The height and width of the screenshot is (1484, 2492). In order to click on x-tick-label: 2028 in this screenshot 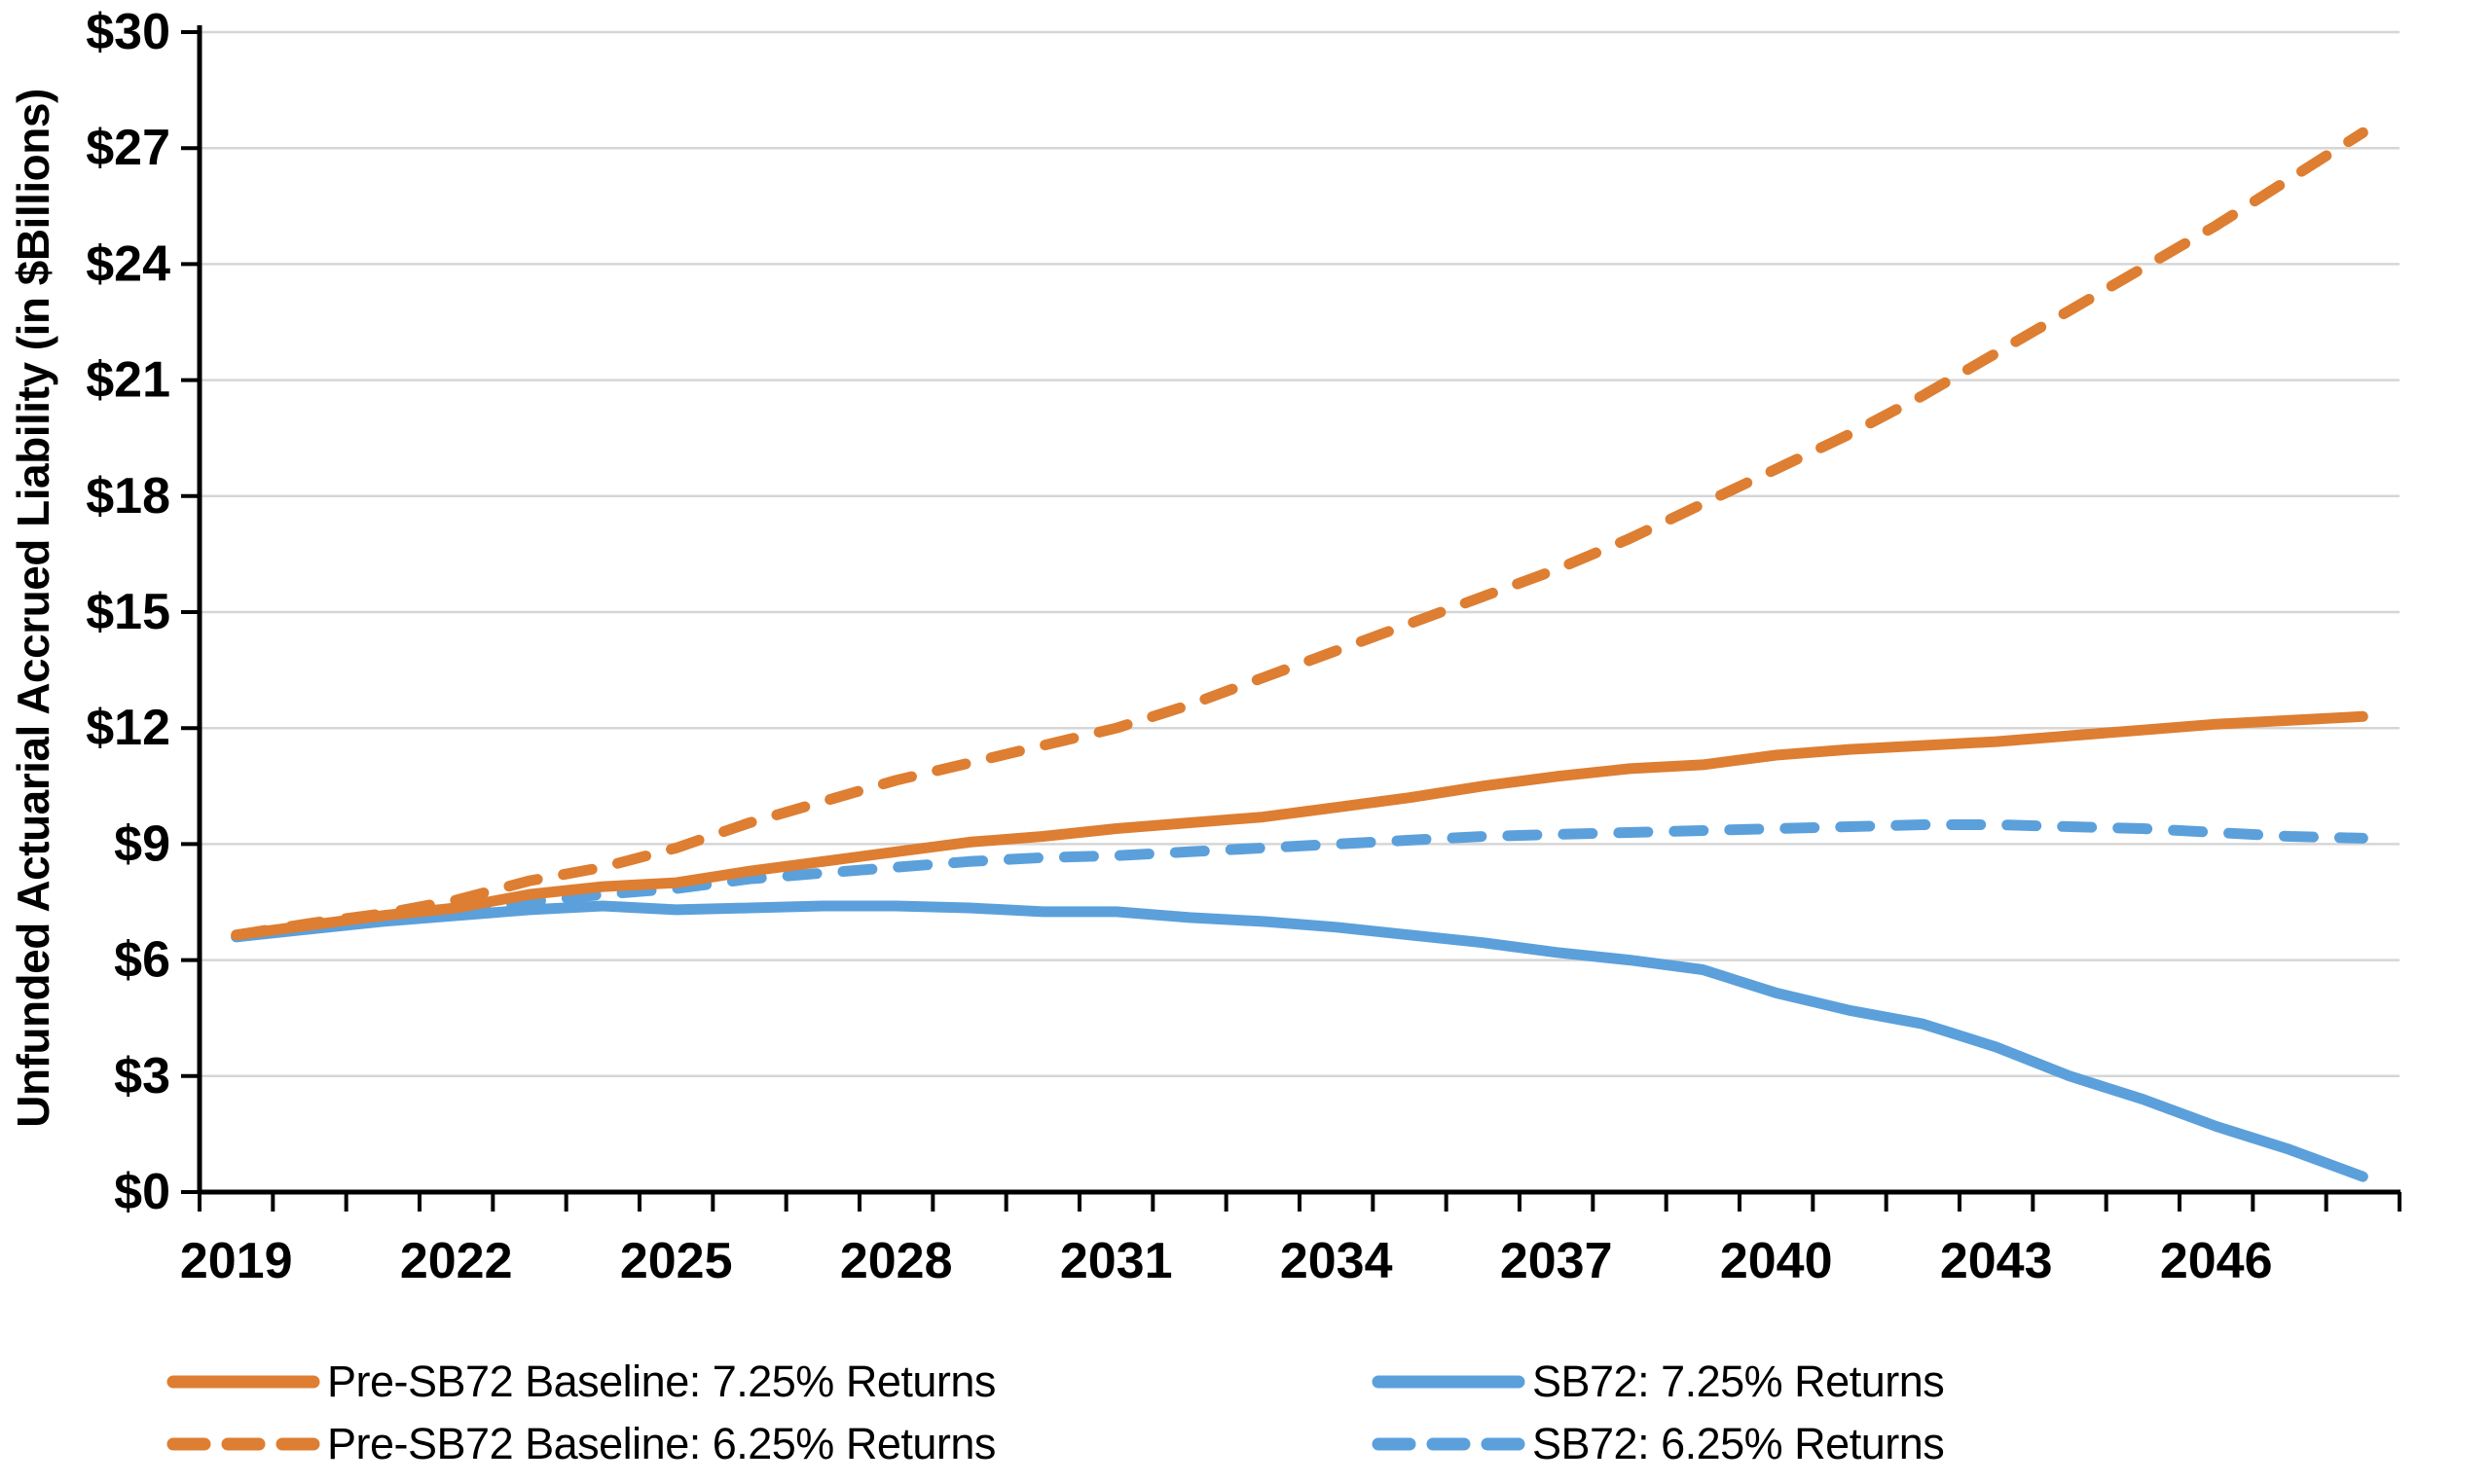, I will do `click(896, 1261)`.